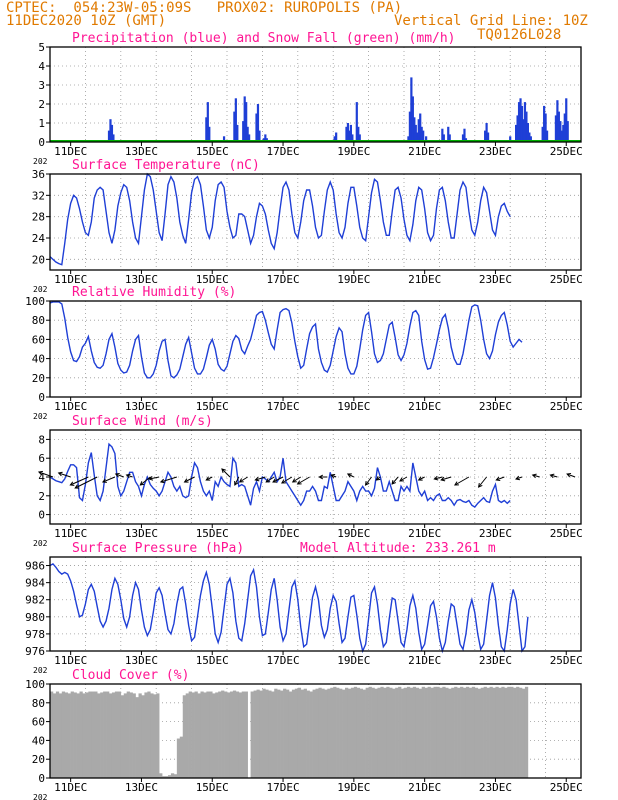  I want to click on panel-frame, so click(315, 94).